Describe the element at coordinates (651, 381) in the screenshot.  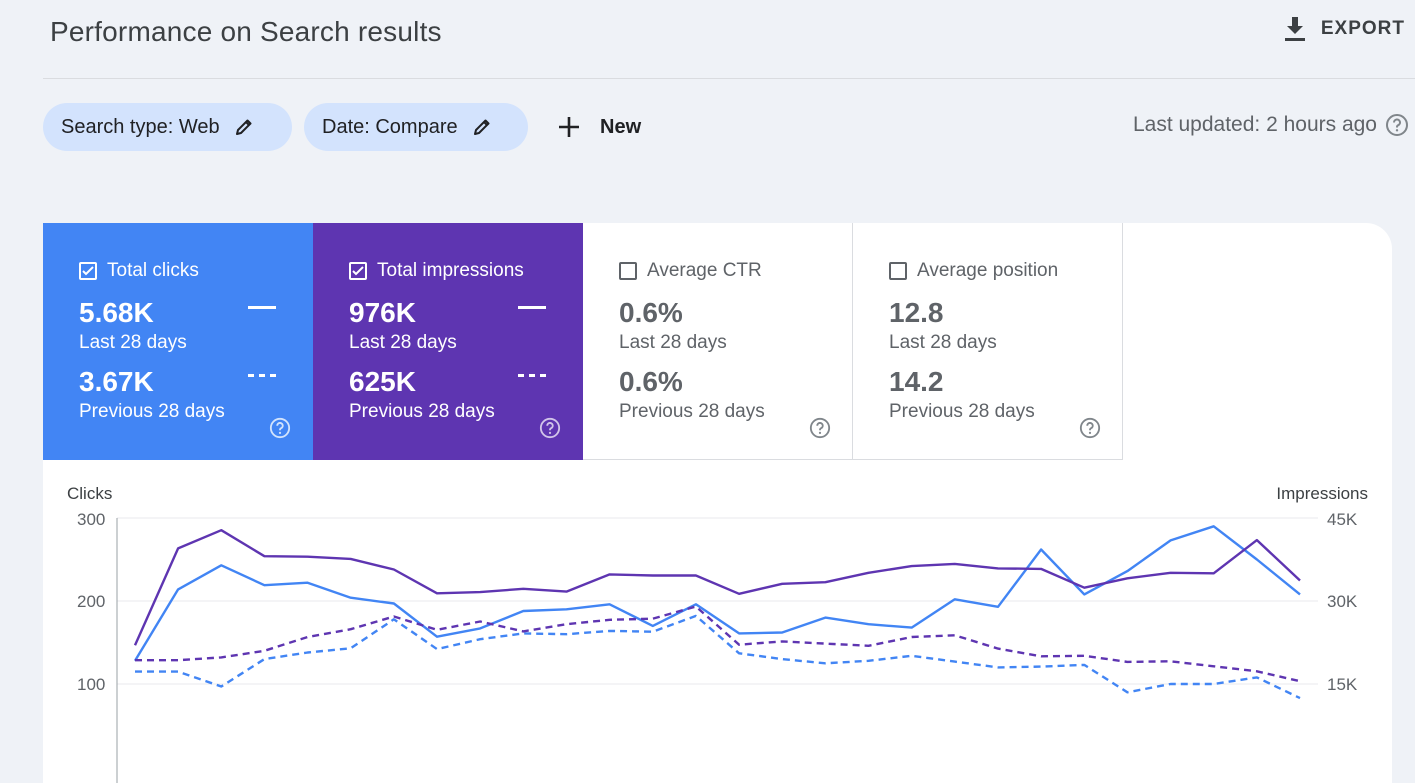
I see `metric-previous-value: 0.6%` at that location.